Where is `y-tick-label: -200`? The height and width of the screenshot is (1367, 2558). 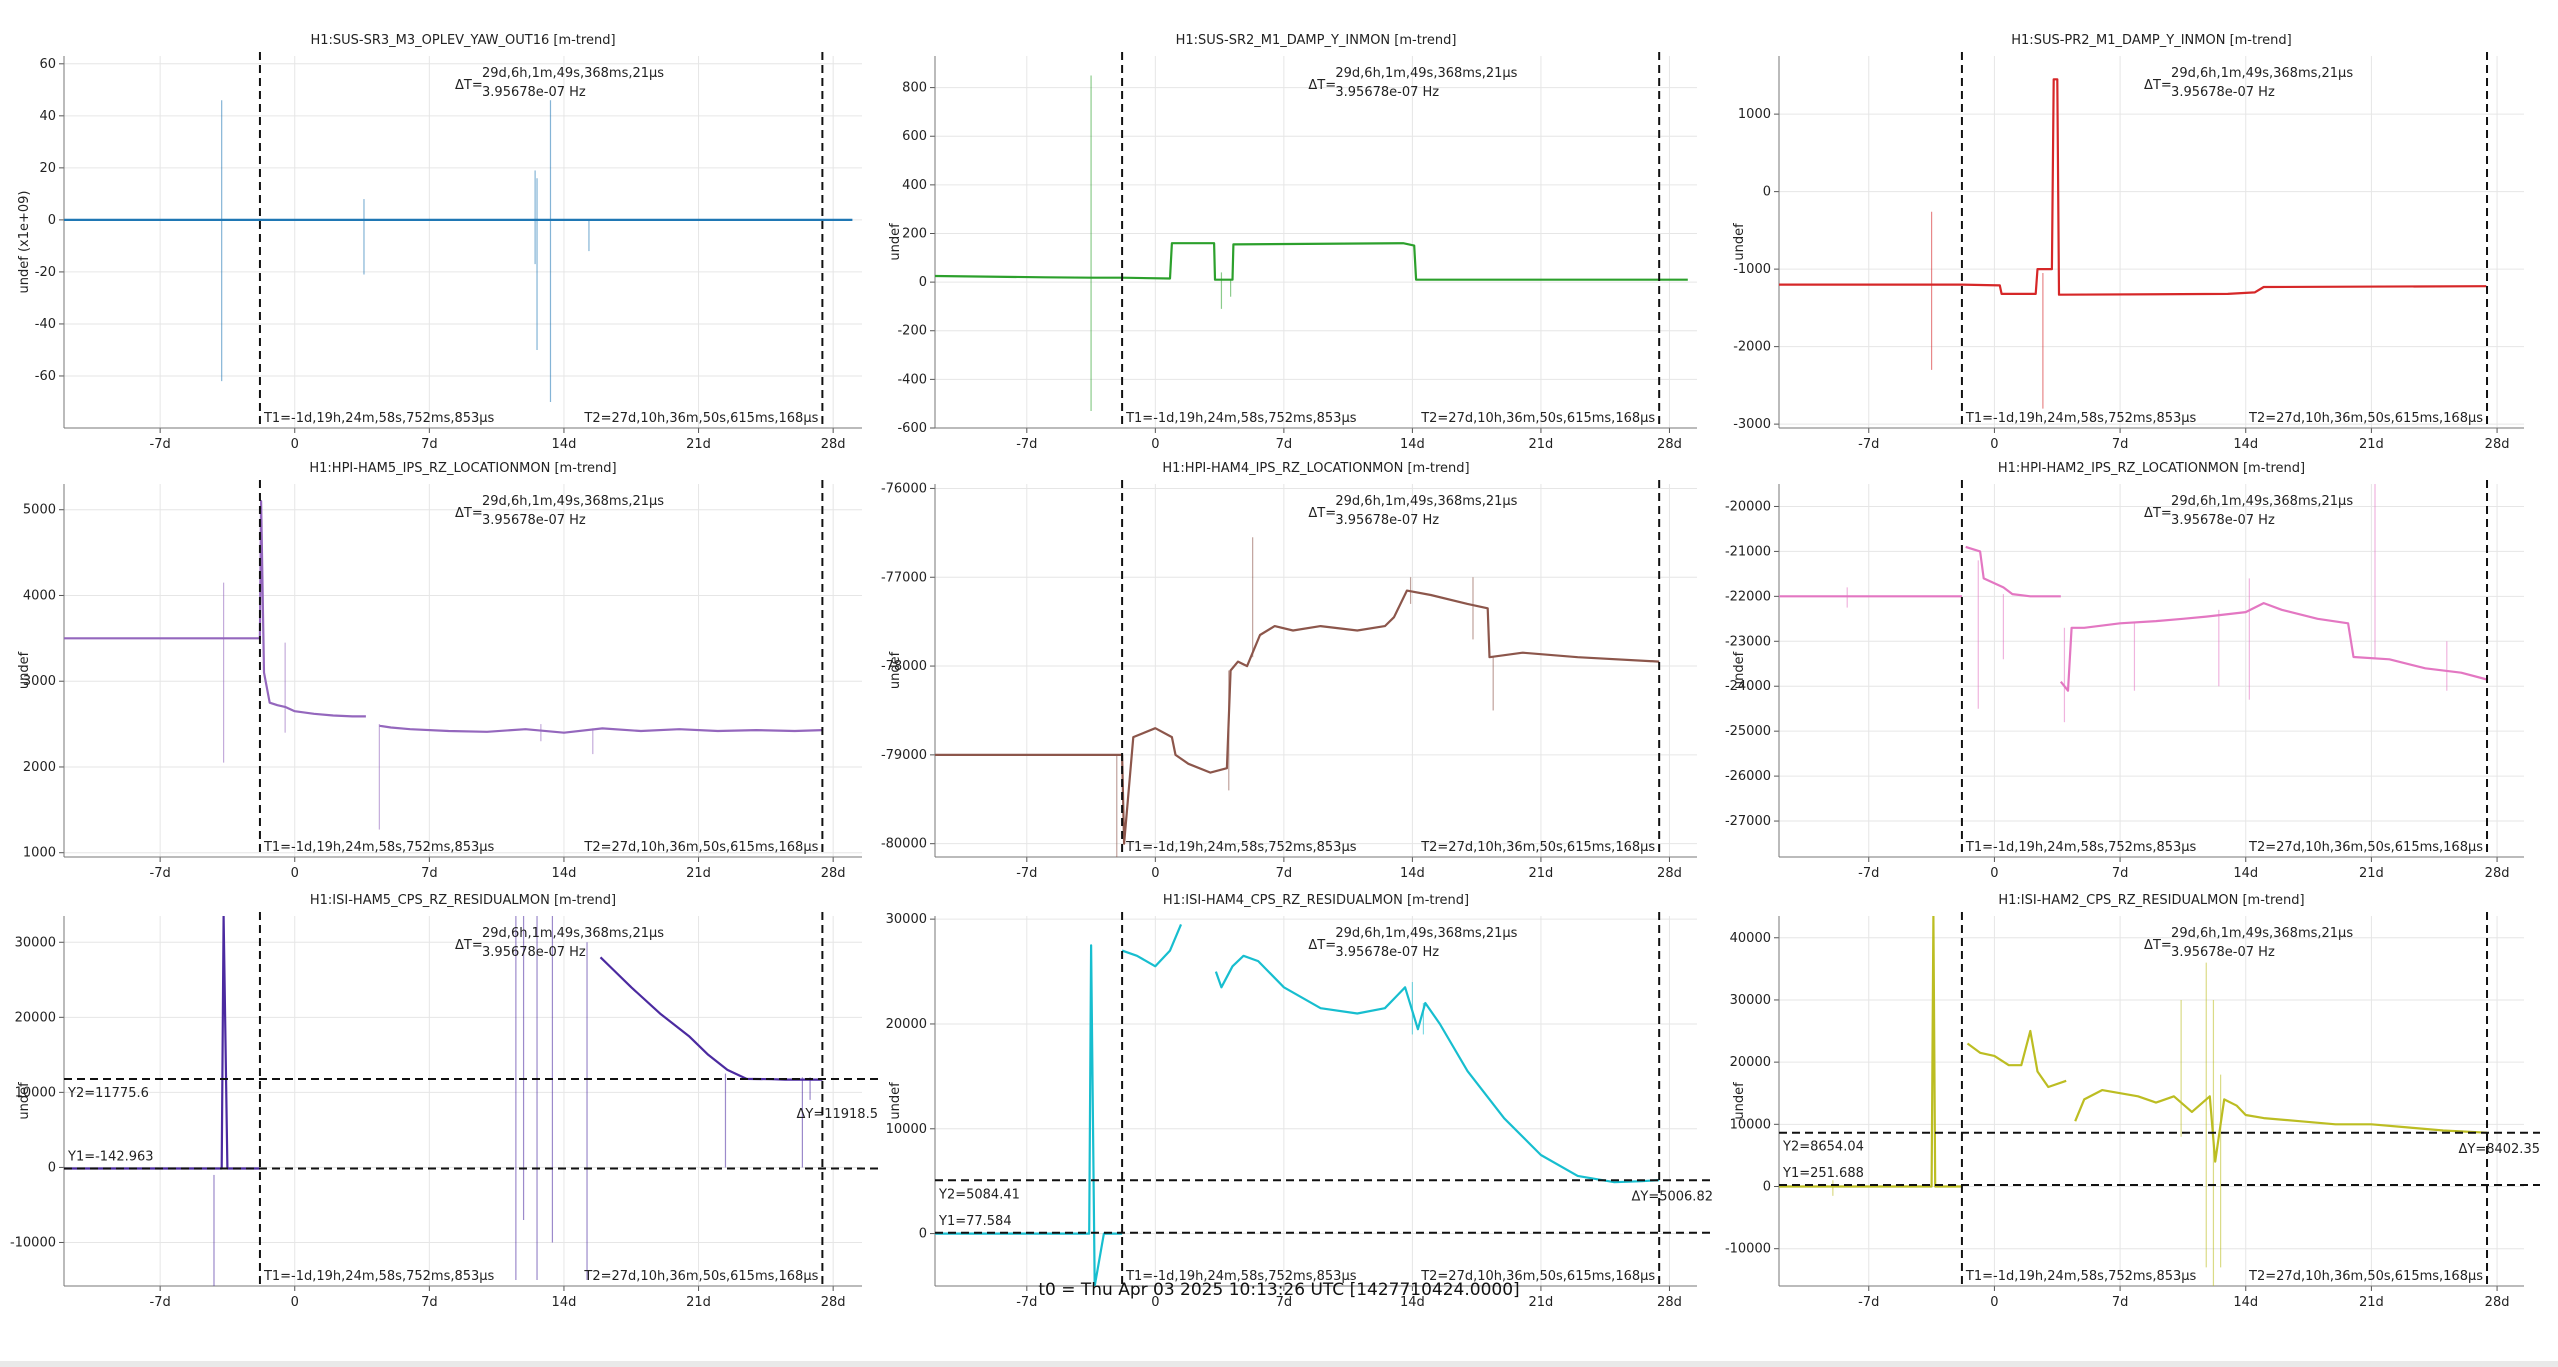
y-tick-label: -200 is located at coordinates (912, 331).